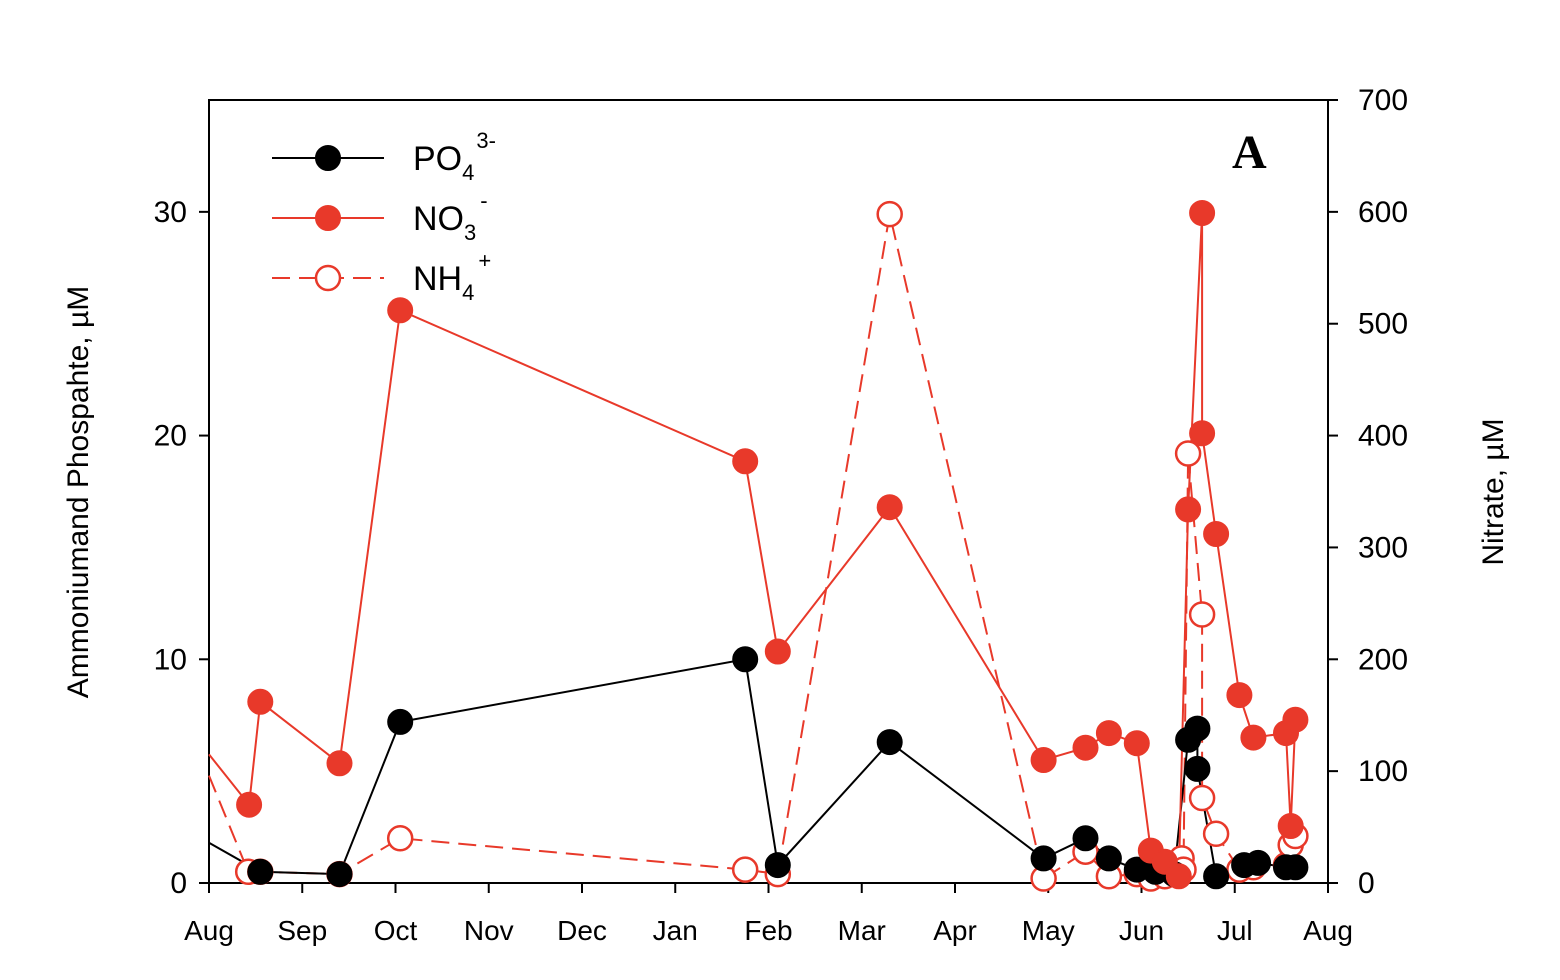  I want to click on left-axis-title: Ammoniumand Phospahte, µM, so click(78, 492).